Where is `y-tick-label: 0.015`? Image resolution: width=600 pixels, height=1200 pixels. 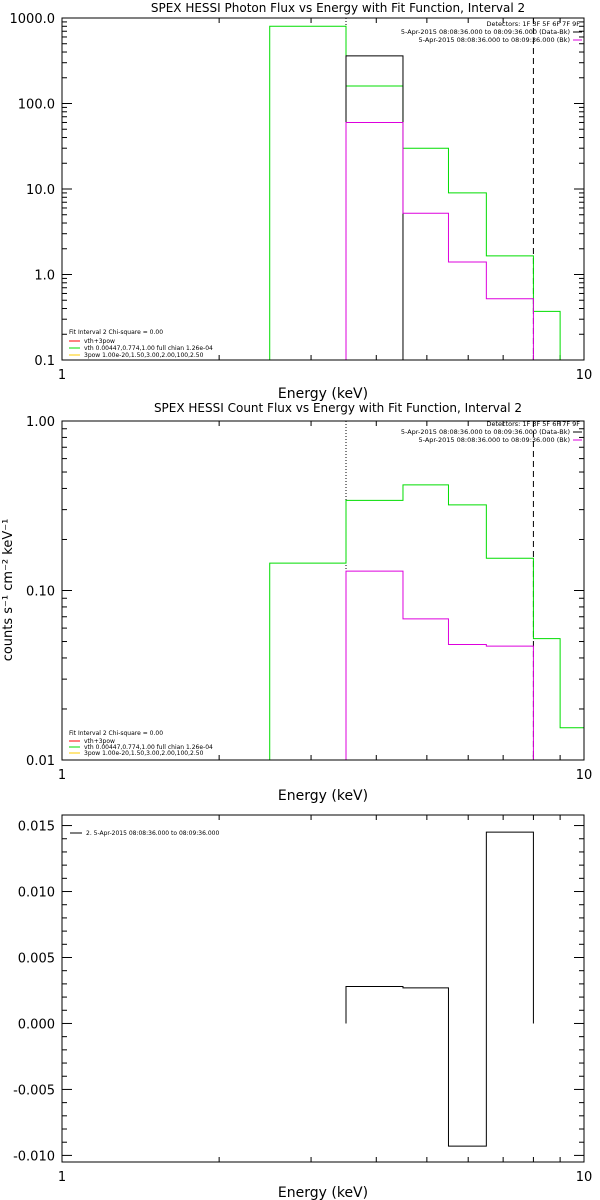
y-tick-label: 0.015 is located at coordinates (36, 827).